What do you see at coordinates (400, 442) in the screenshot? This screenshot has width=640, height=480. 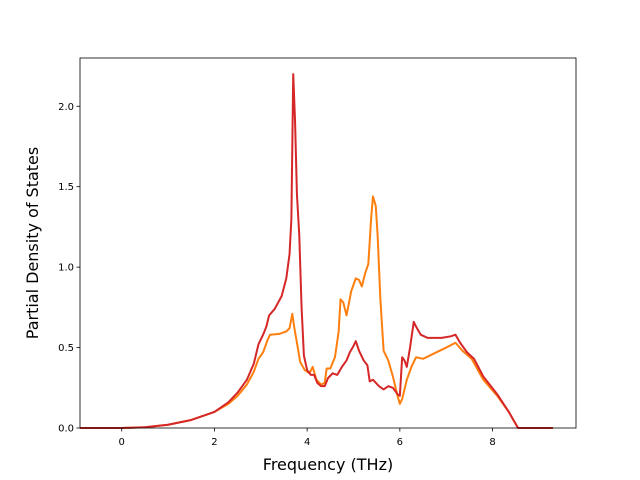 I see `x-tick-label: 6` at bounding box center [400, 442].